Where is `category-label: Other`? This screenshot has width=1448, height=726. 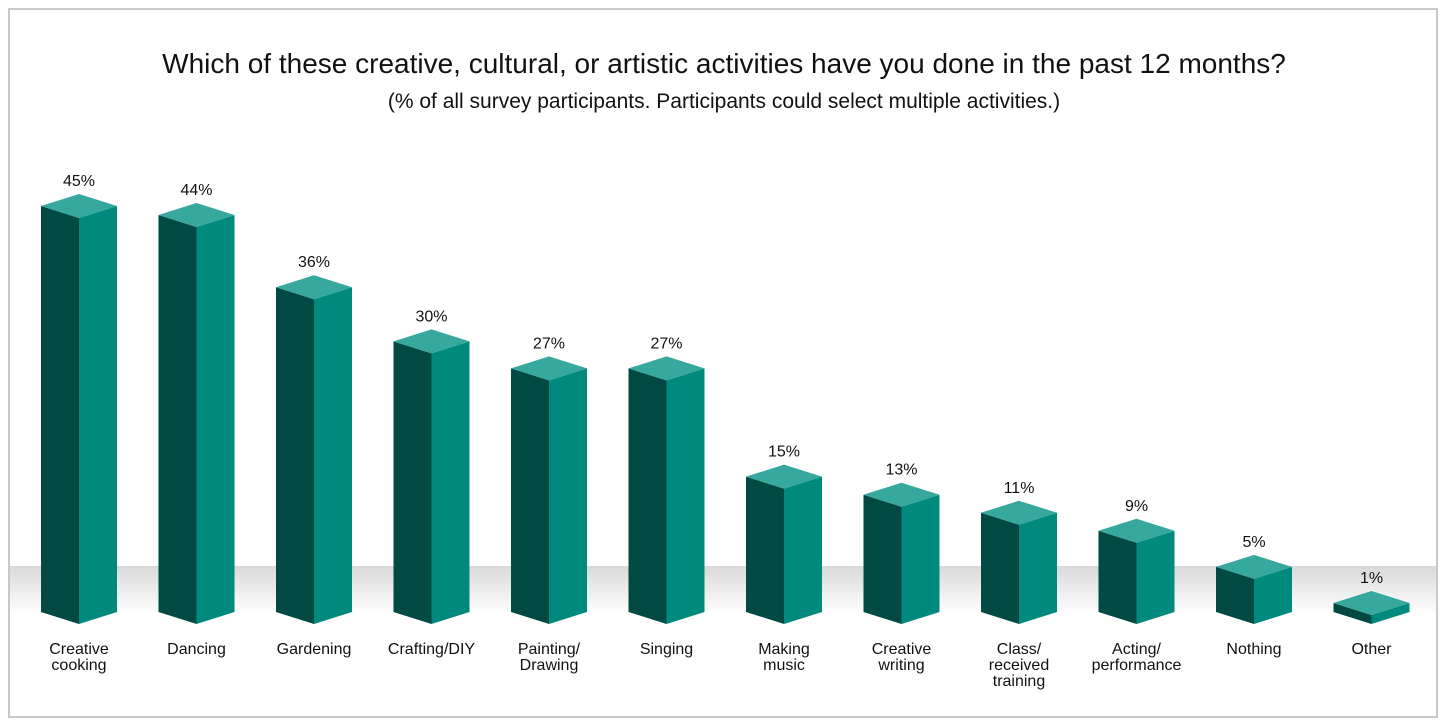
category-label: Other is located at coordinates (1371, 649).